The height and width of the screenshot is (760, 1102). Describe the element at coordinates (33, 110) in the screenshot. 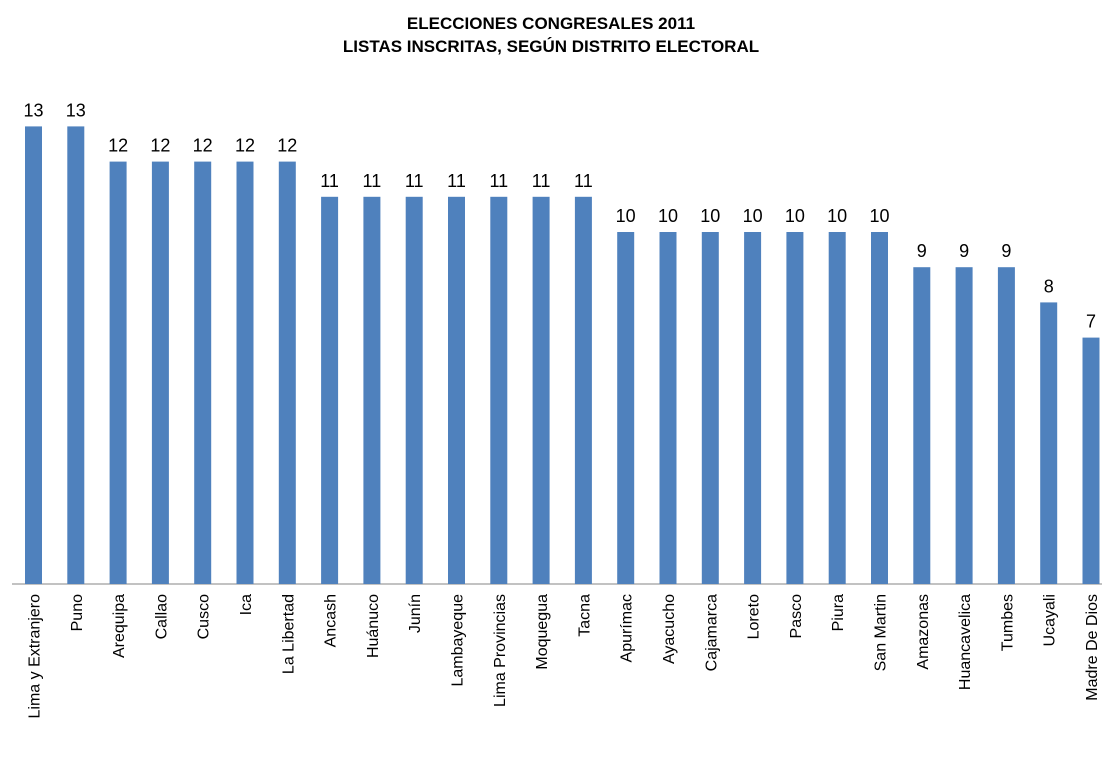

I see `value-label-lima-y-extranjero: 13` at that location.